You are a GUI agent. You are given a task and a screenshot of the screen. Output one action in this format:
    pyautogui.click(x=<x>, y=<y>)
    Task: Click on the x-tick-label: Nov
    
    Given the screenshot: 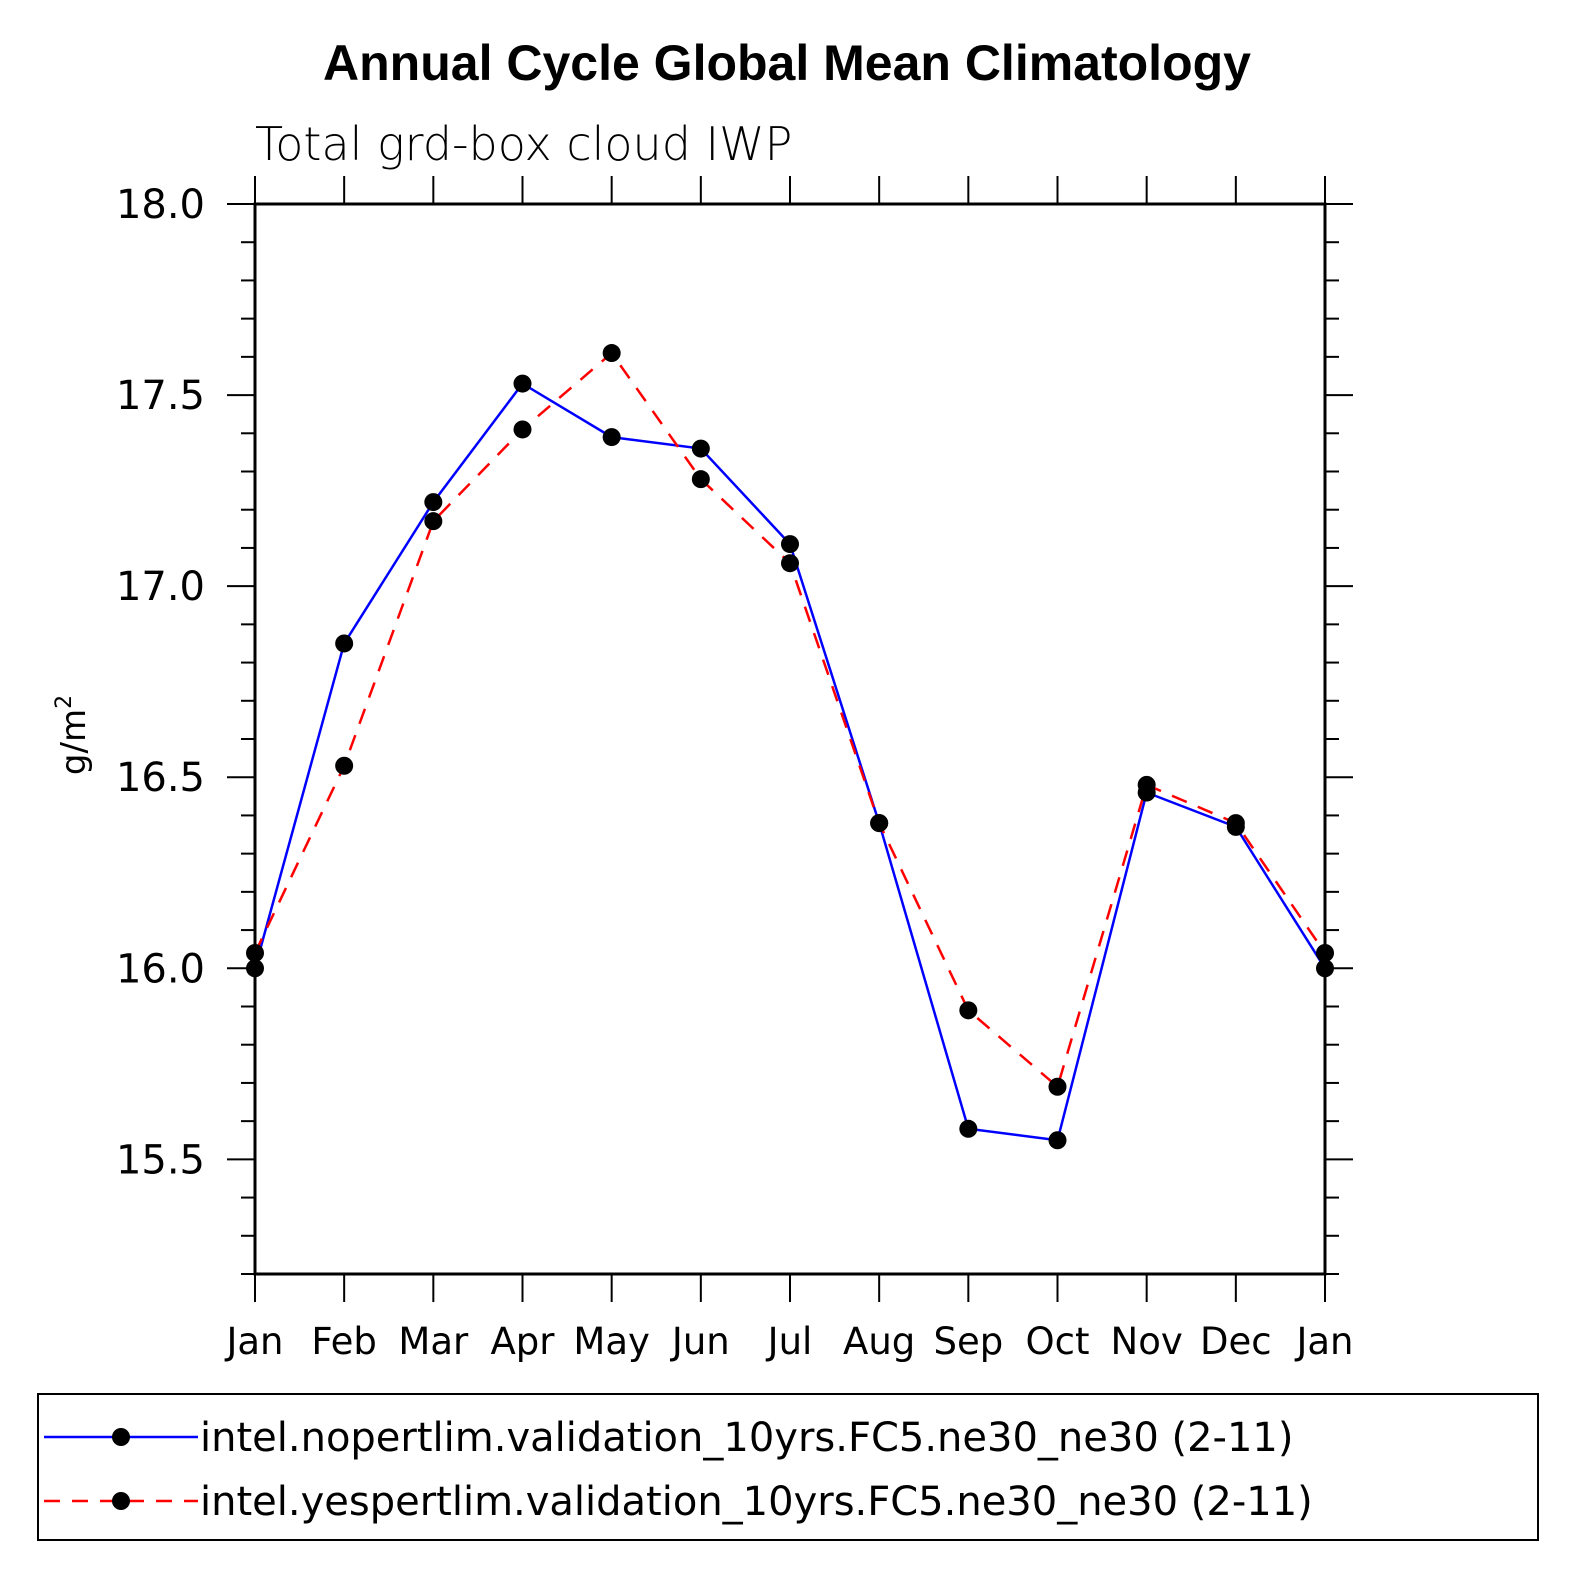 What is the action you would take?
    pyautogui.click(x=1147, y=1341)
    